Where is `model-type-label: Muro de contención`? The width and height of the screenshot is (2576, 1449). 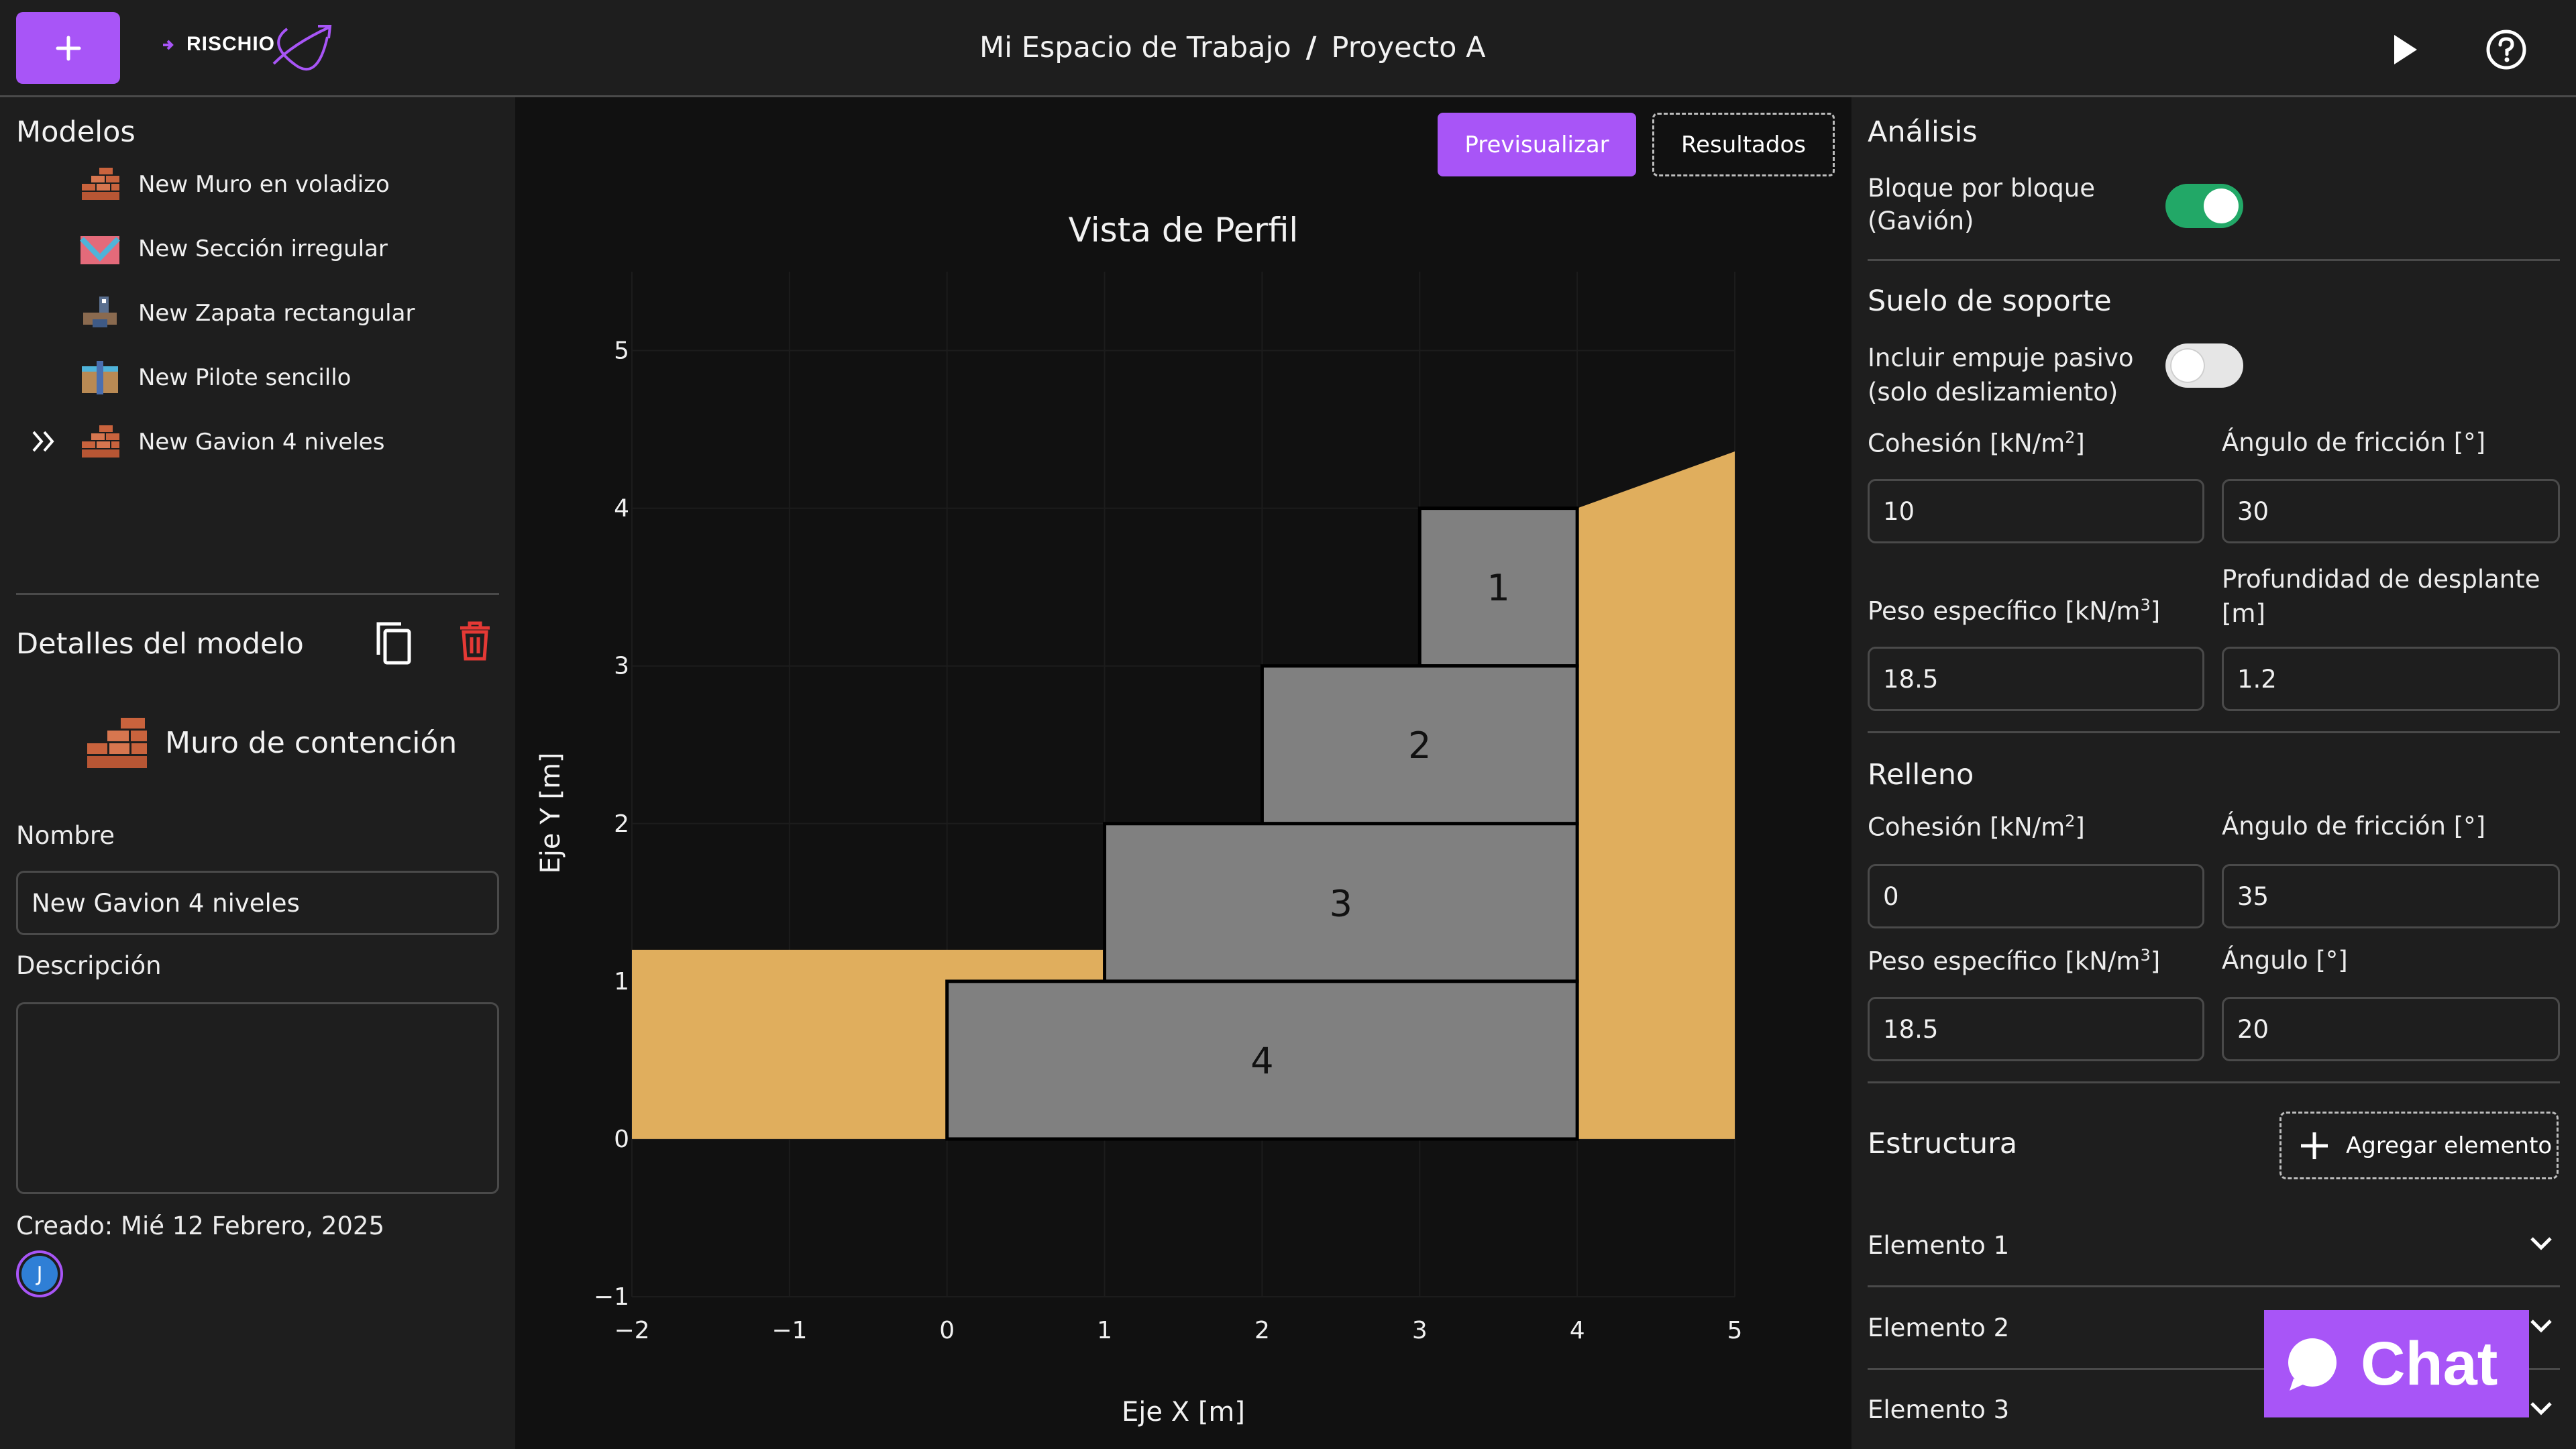
model-type-label: Muro de contención is located at coordinates (311, 743).